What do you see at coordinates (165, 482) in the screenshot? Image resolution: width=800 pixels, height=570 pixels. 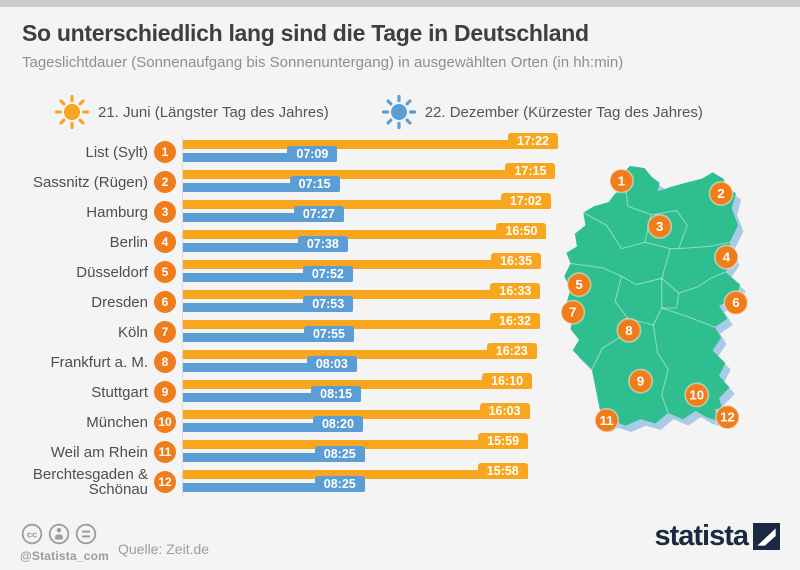 I see `rank-badge: 12` at bounding box center [165, 482].